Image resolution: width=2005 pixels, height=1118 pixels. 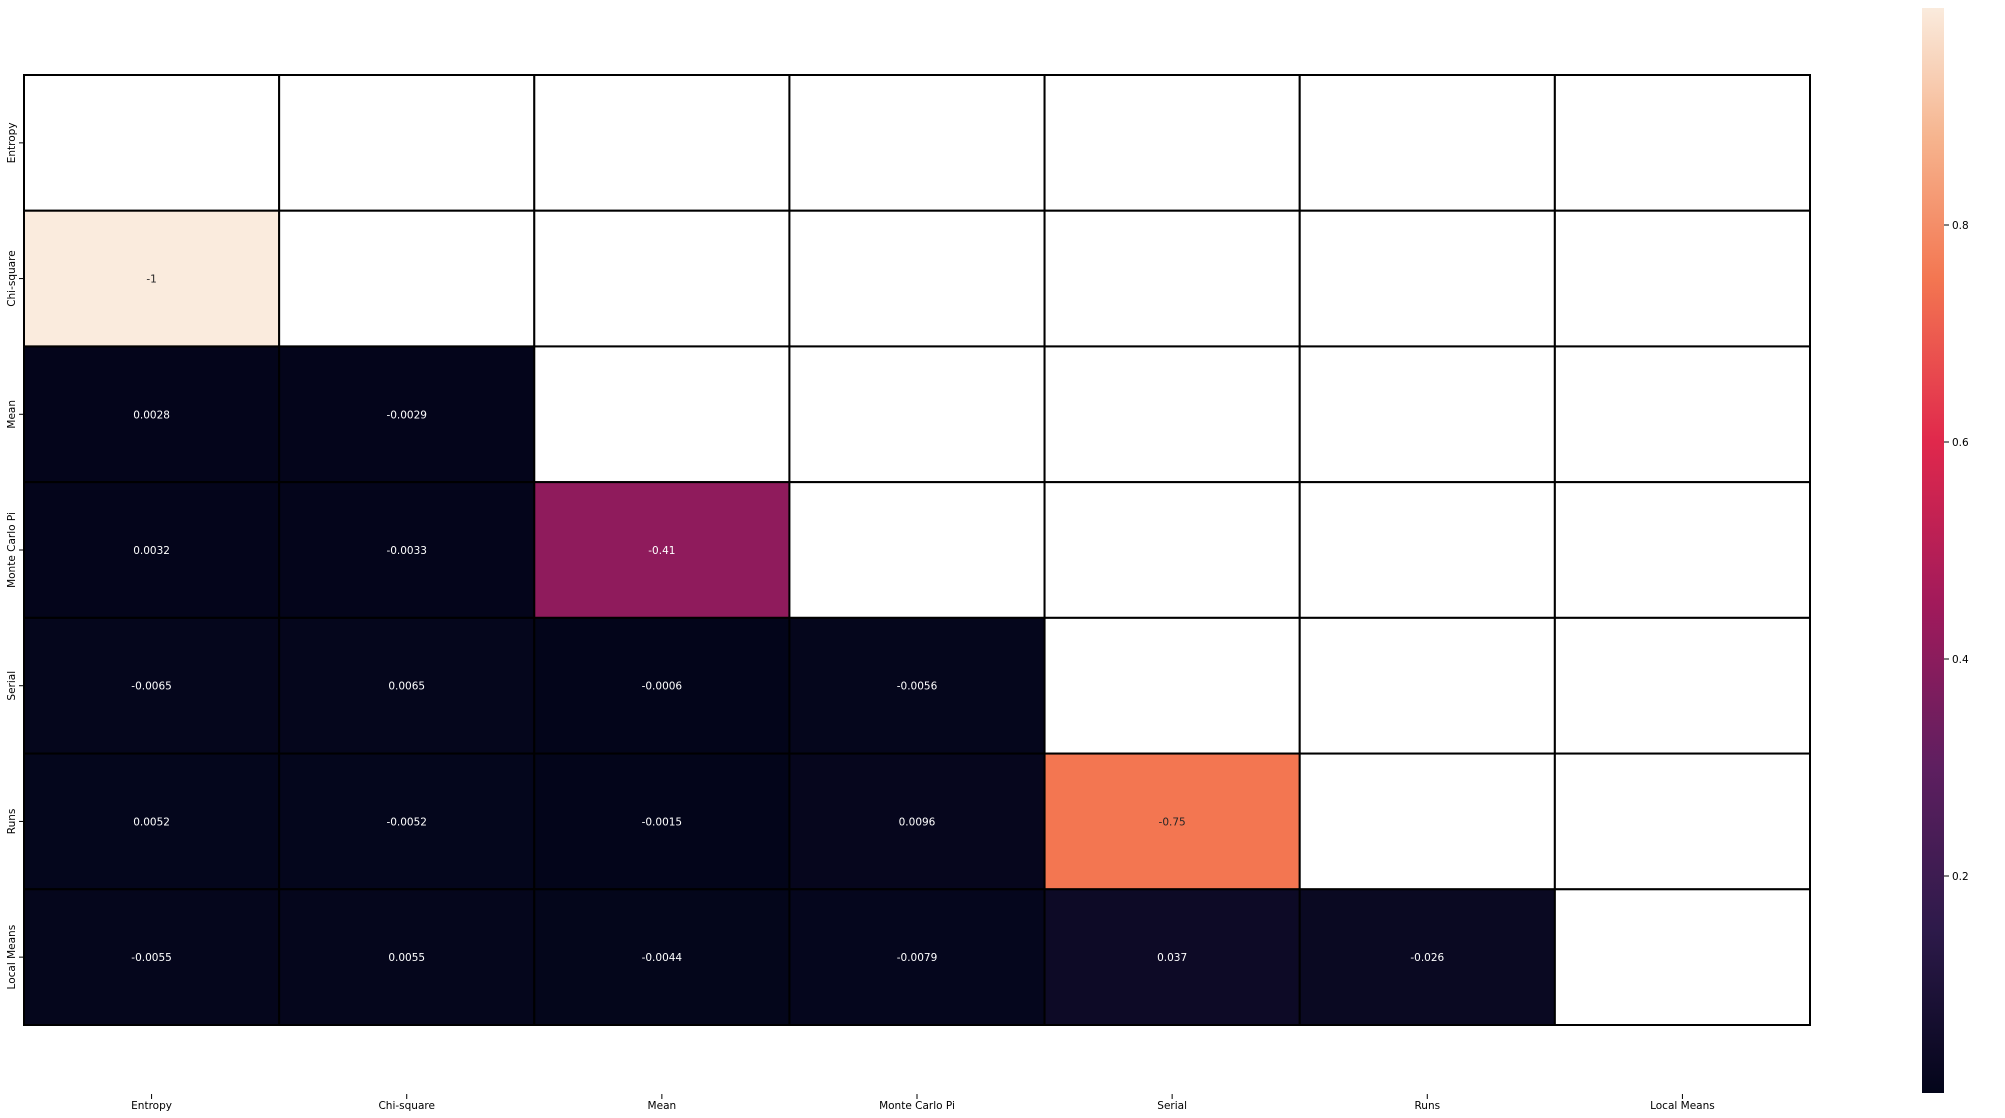 What do you see at coordinates (1960, 660) in the screenshot?
I see `colorbar-tick-label: 0.4` at bounding box center [1960, 660].